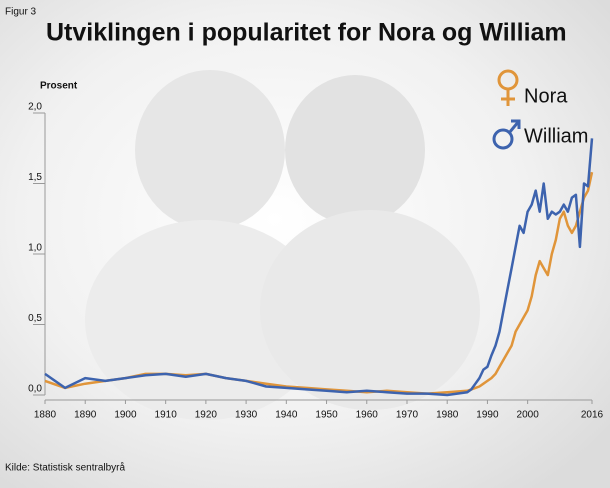 This screenshot has width=610, height=488. Describe the element at coordinates (246, 415) in the screenshot. I see `x-tick-label: 1930` at that location.